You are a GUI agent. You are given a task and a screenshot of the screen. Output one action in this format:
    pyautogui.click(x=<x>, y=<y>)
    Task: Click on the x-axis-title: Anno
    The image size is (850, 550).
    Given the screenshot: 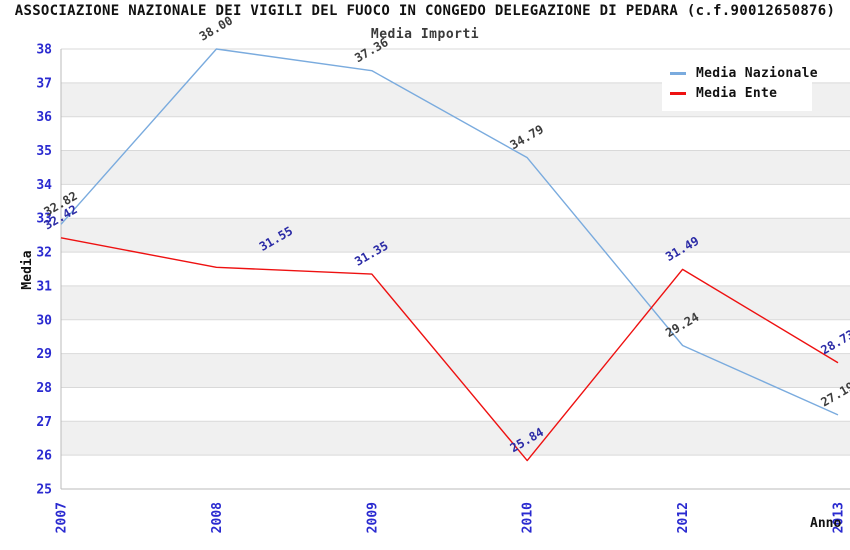 What is the action you would take?
    pyautogui.click(x=825, y=523)
    